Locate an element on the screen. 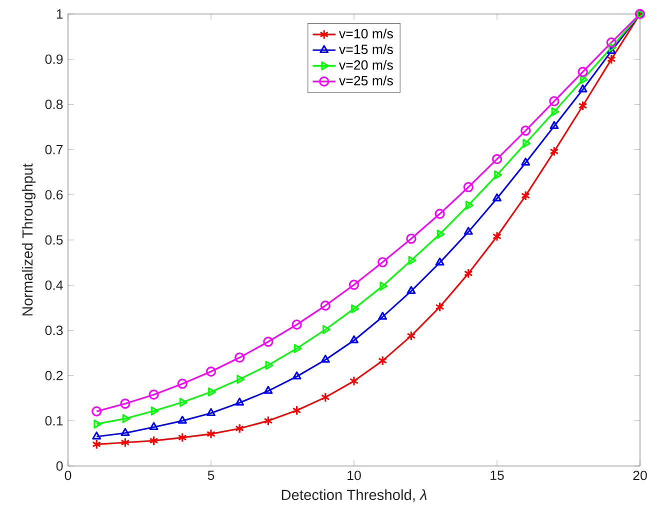 The height and width of the screenshot is (524, 648). x-tick-label: 10 is located at coordinates (354, 475).